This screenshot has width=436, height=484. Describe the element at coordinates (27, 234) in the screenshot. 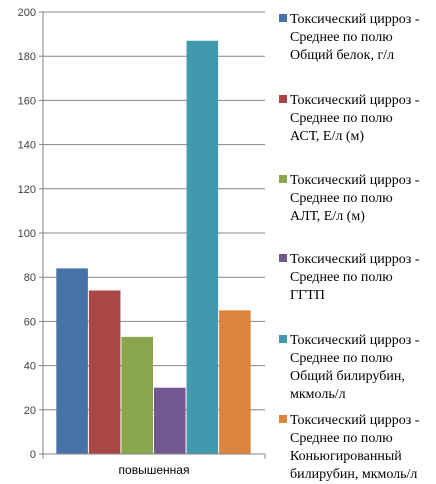

I see `y-tick-label: 100` at that location.